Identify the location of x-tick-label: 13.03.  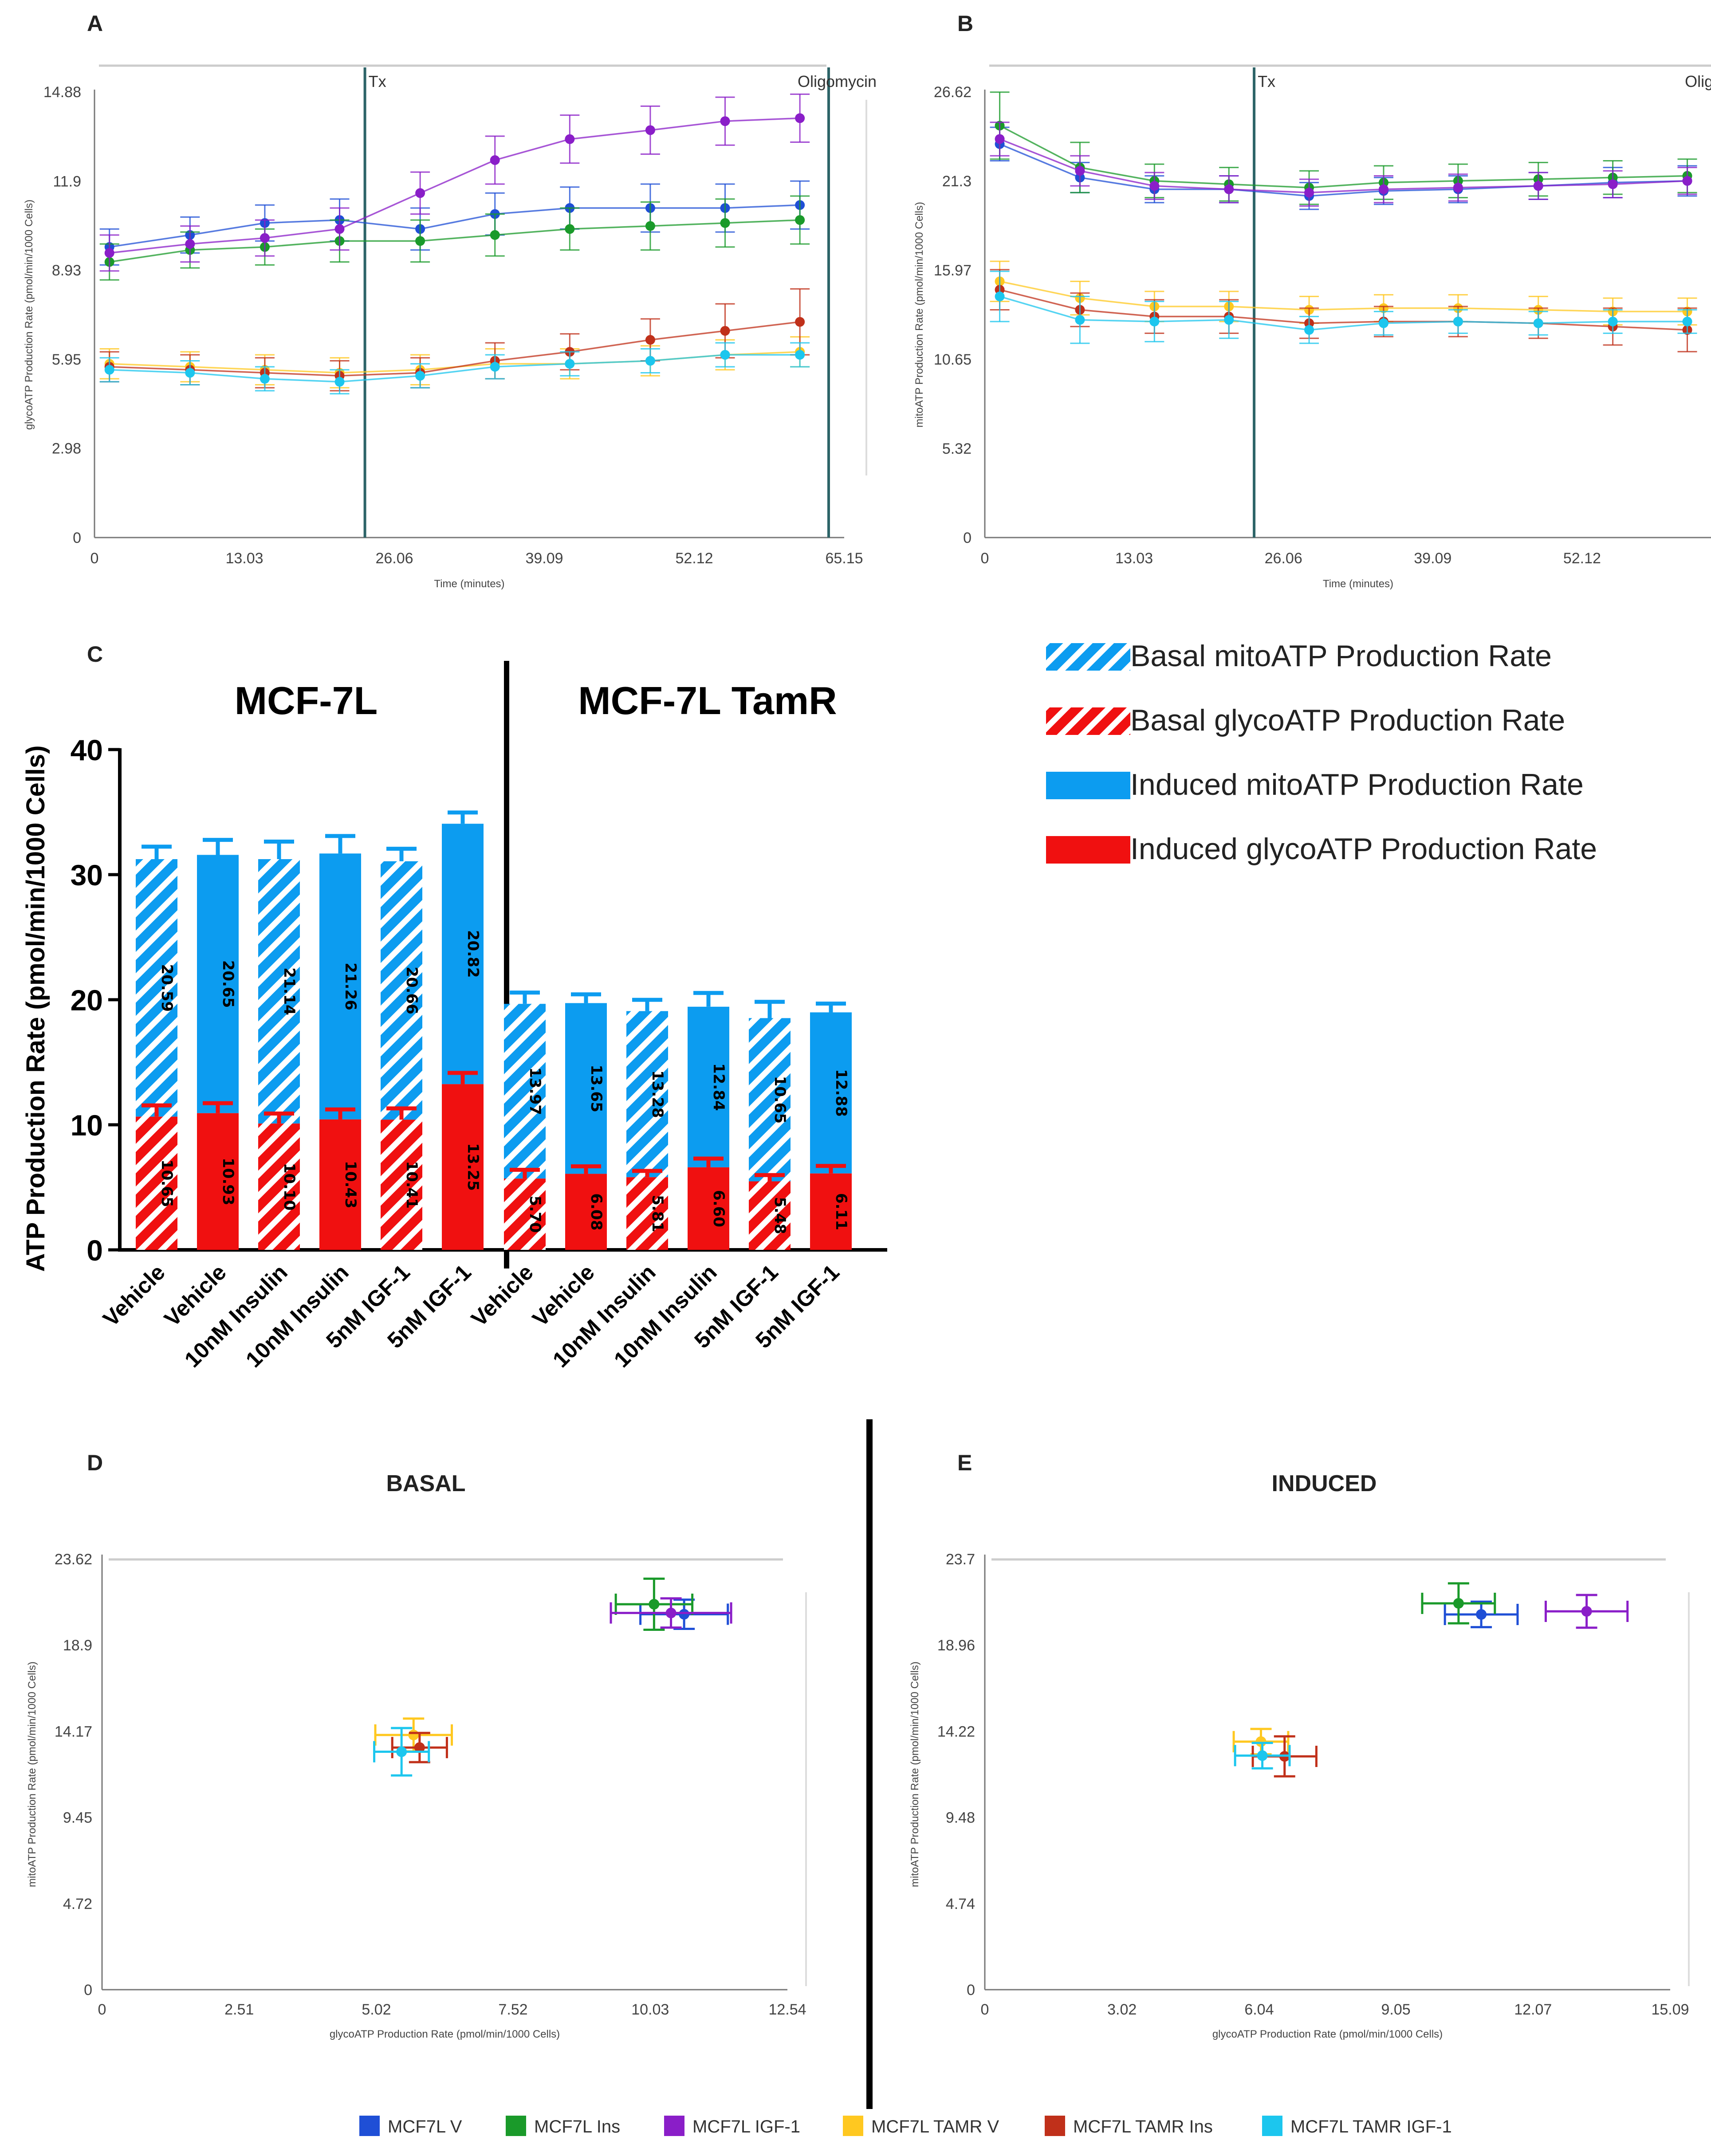
(1134, 558).